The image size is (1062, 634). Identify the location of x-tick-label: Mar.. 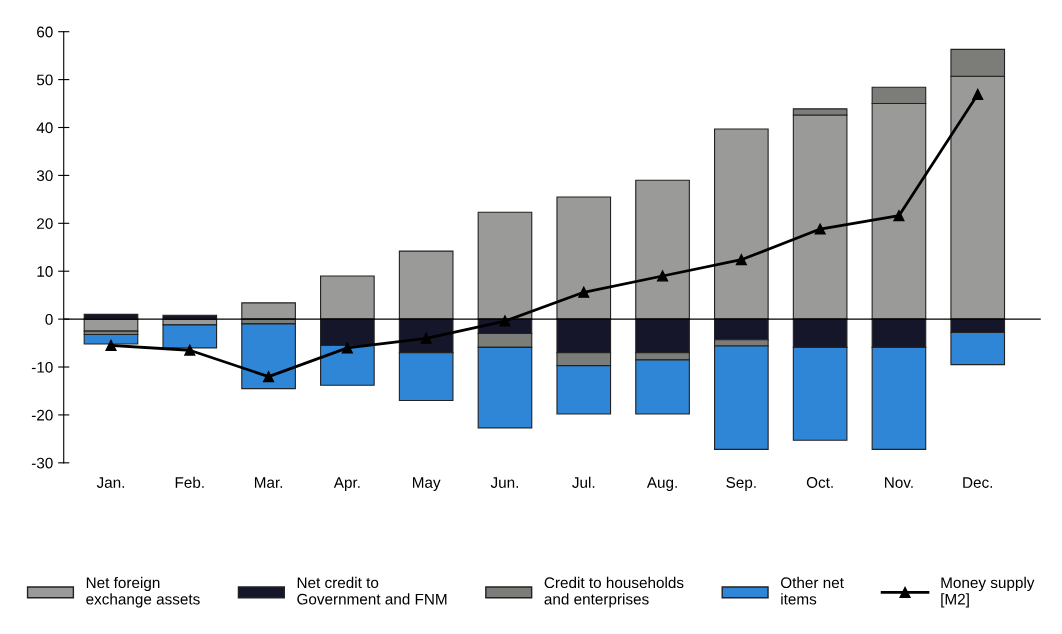
(268, 482).